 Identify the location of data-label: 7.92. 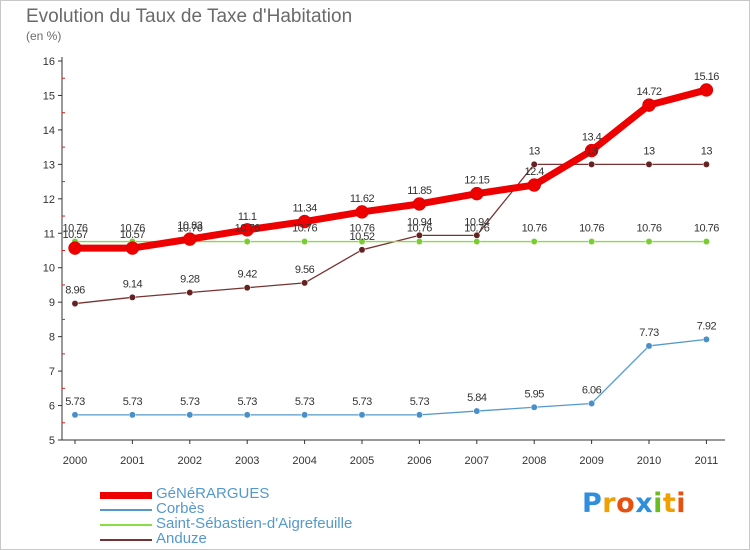
(707, 326).